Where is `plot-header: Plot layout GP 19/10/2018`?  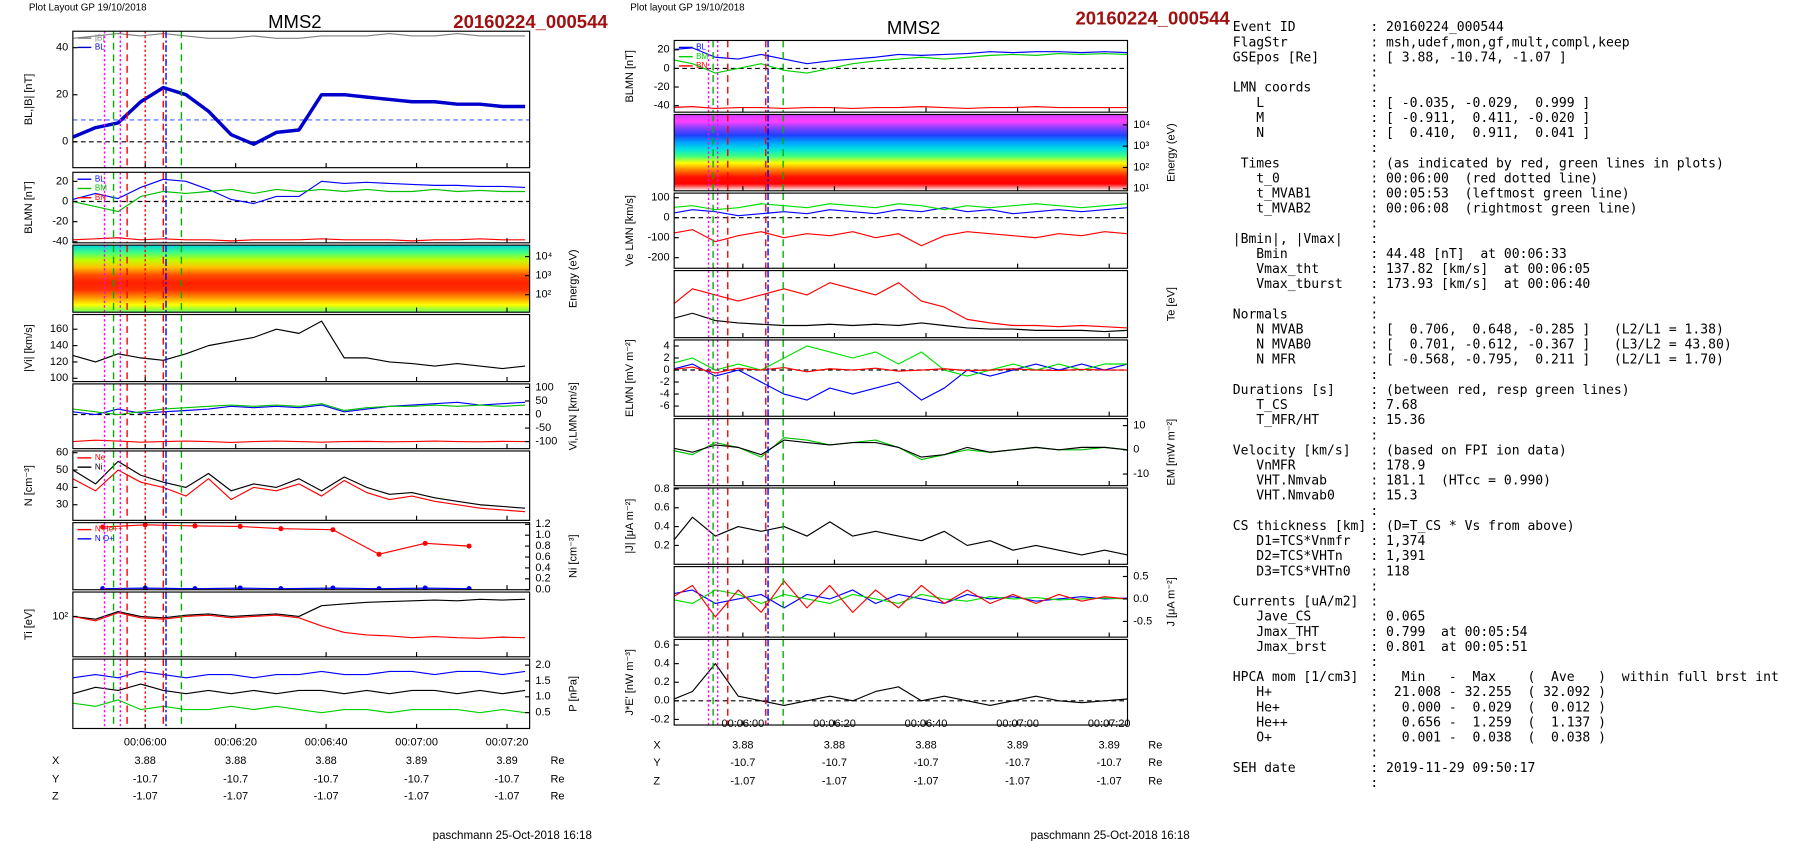
plot-header: Plot layout GP 19/10/2018 is located at coordinates (687, 8).